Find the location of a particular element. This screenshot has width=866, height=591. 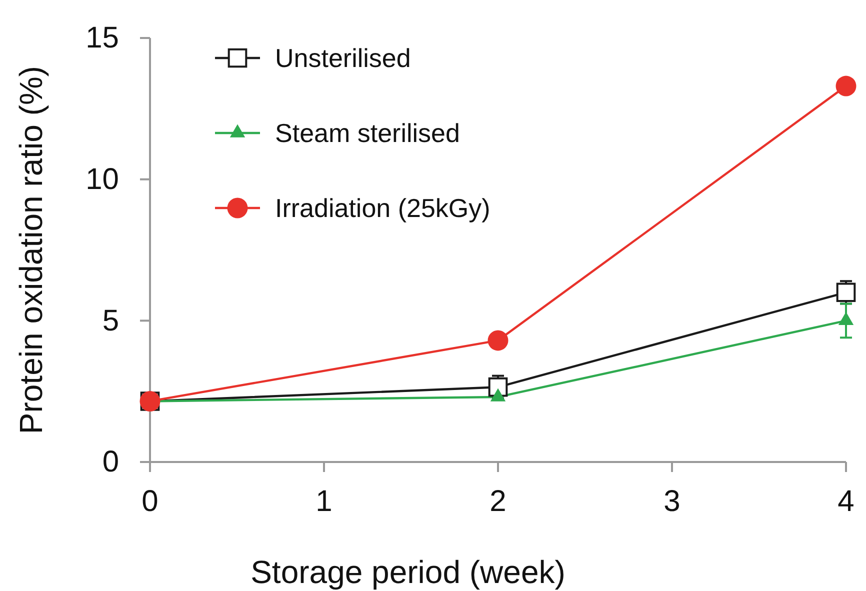

y-tick-label: 10 is located at coordinates (102, 179).